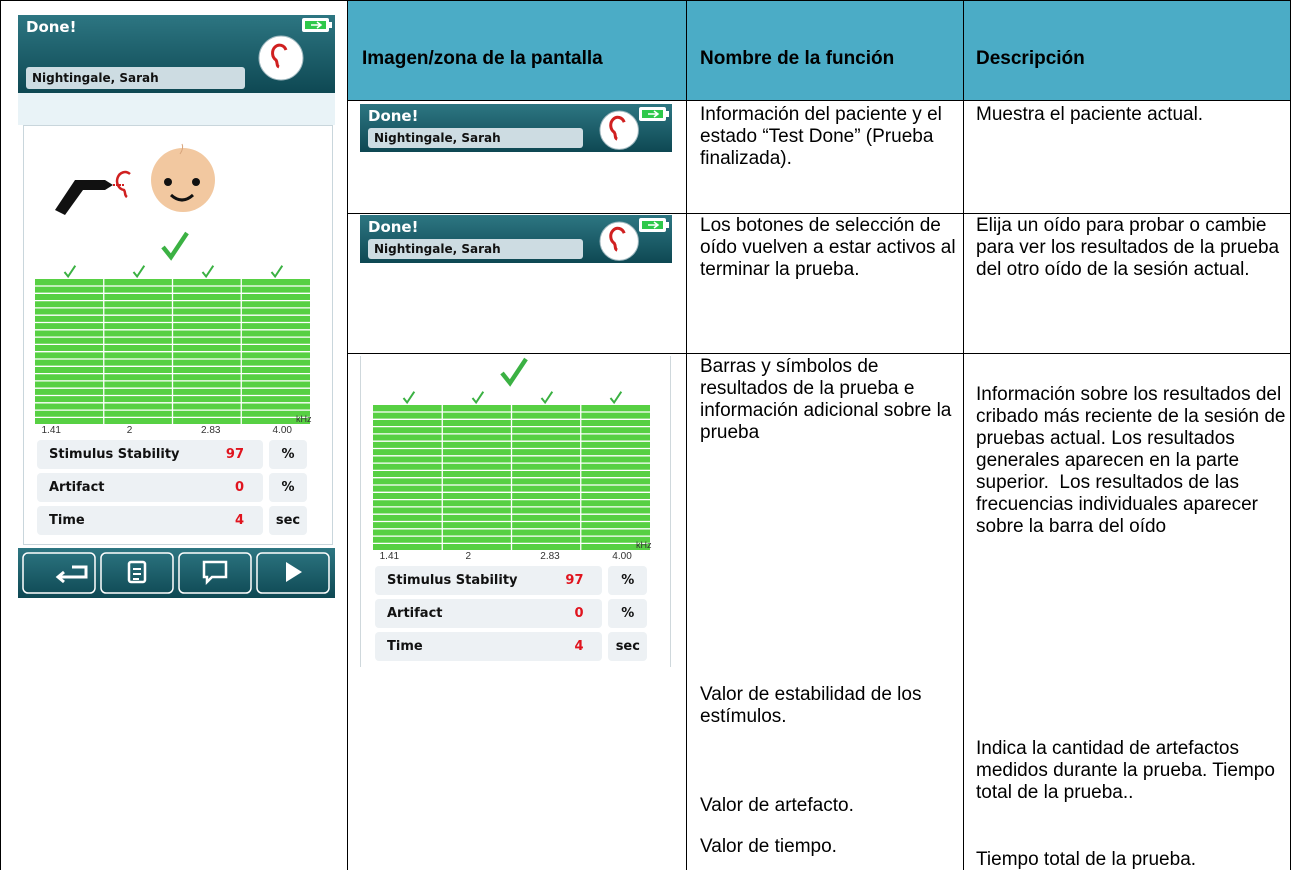  I want to click on cell-text: Valor de tiempo., so click(768, 846).